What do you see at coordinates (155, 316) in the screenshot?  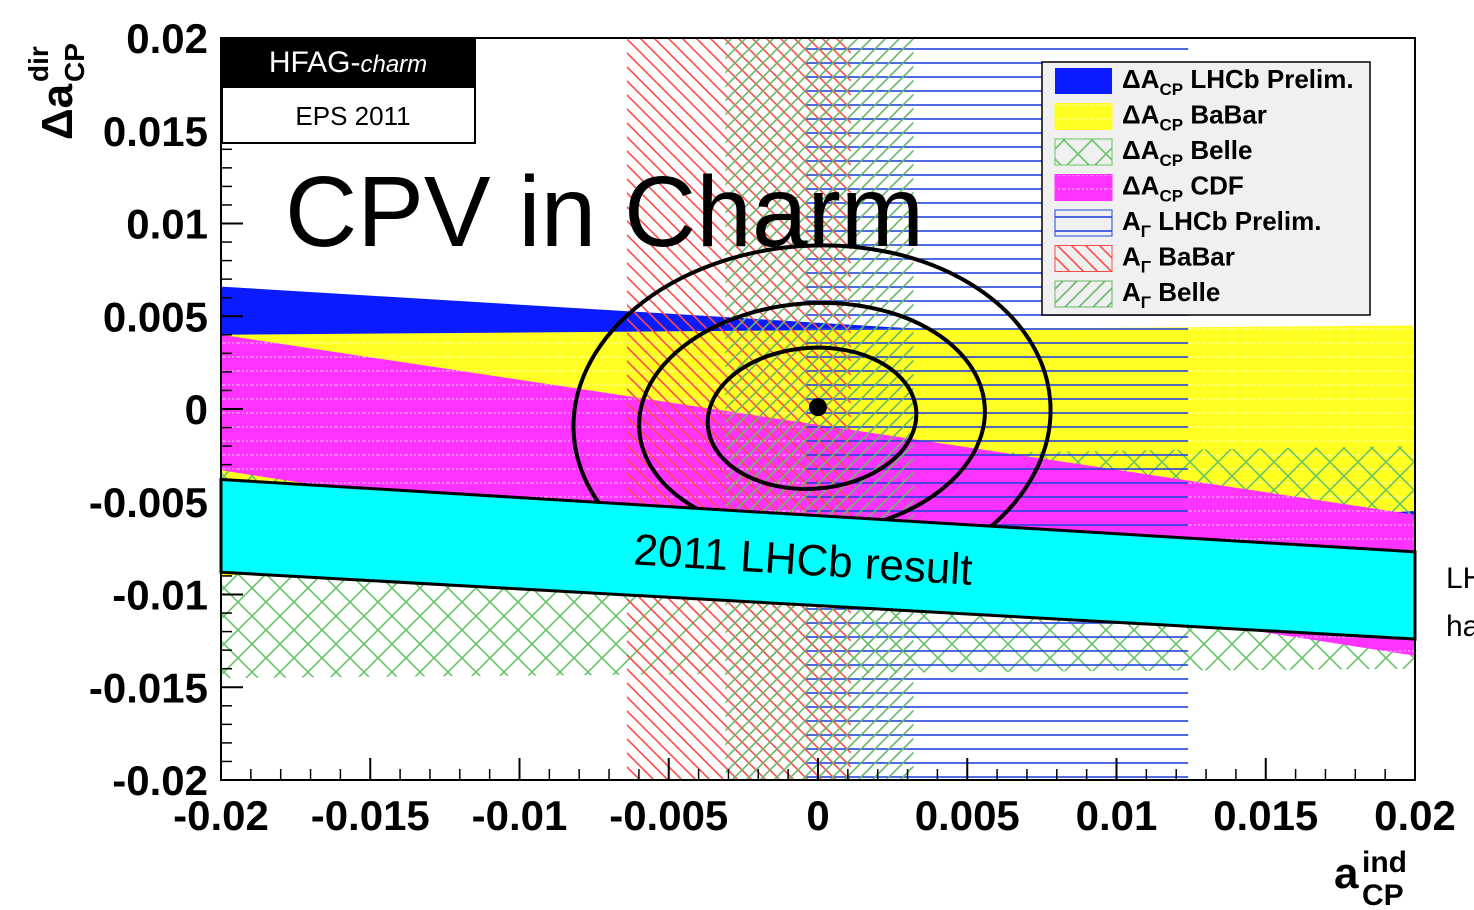 I see `y-tick-label: 0.005` at bounding box center [155, 316].